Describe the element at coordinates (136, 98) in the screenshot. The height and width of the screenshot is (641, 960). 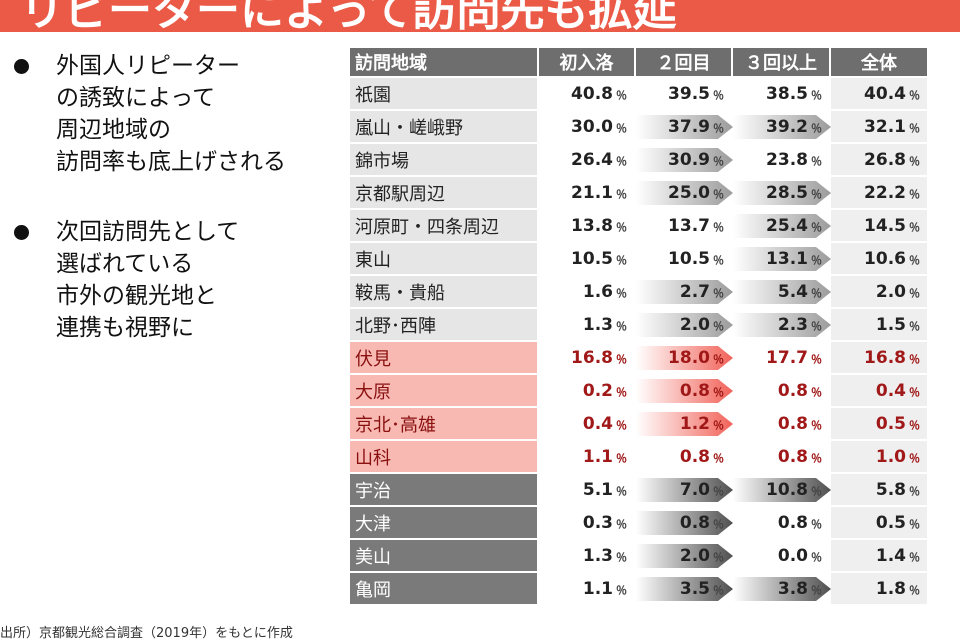
I see `bullet-line: の誘致によって` at that location.